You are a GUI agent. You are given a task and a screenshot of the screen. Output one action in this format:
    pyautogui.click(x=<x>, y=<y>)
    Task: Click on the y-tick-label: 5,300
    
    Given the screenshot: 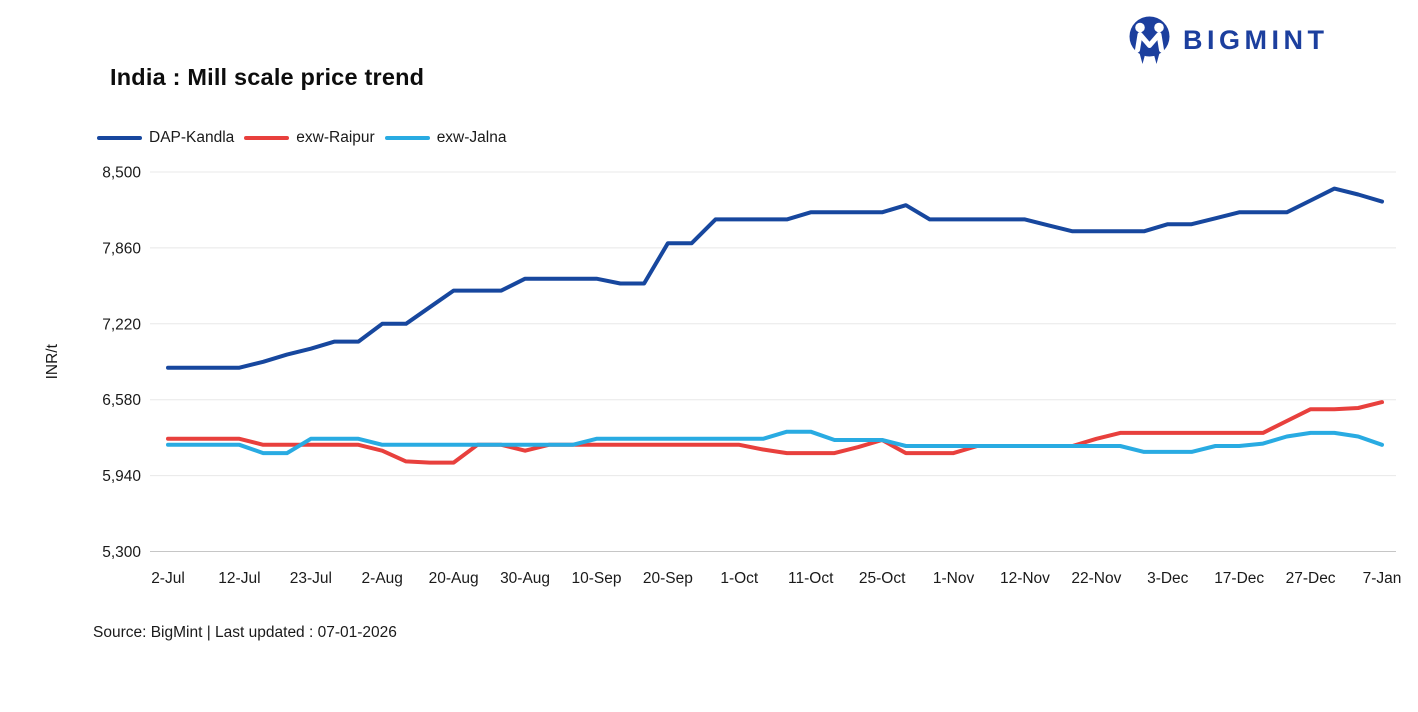 What is the action you would take?
    pyautogui.click(x=121, y=552)
    